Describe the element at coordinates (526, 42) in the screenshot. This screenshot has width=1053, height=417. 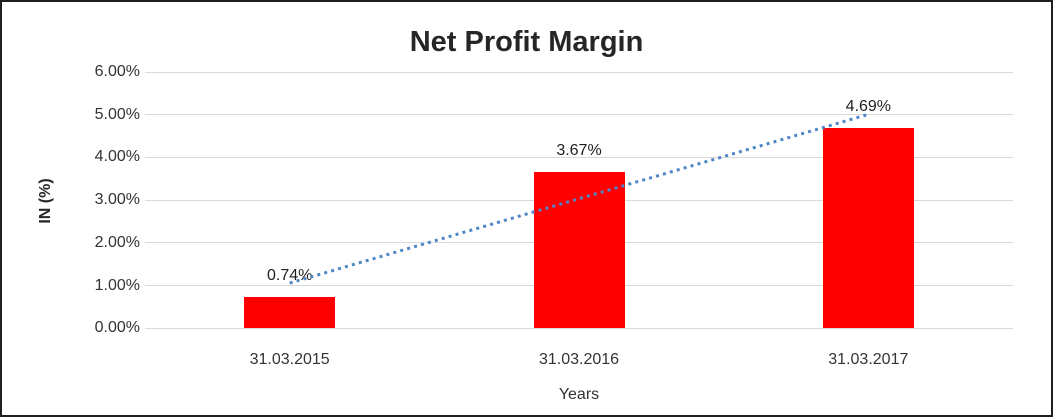
I see `chart-title: Net Profit Margin` at that location.